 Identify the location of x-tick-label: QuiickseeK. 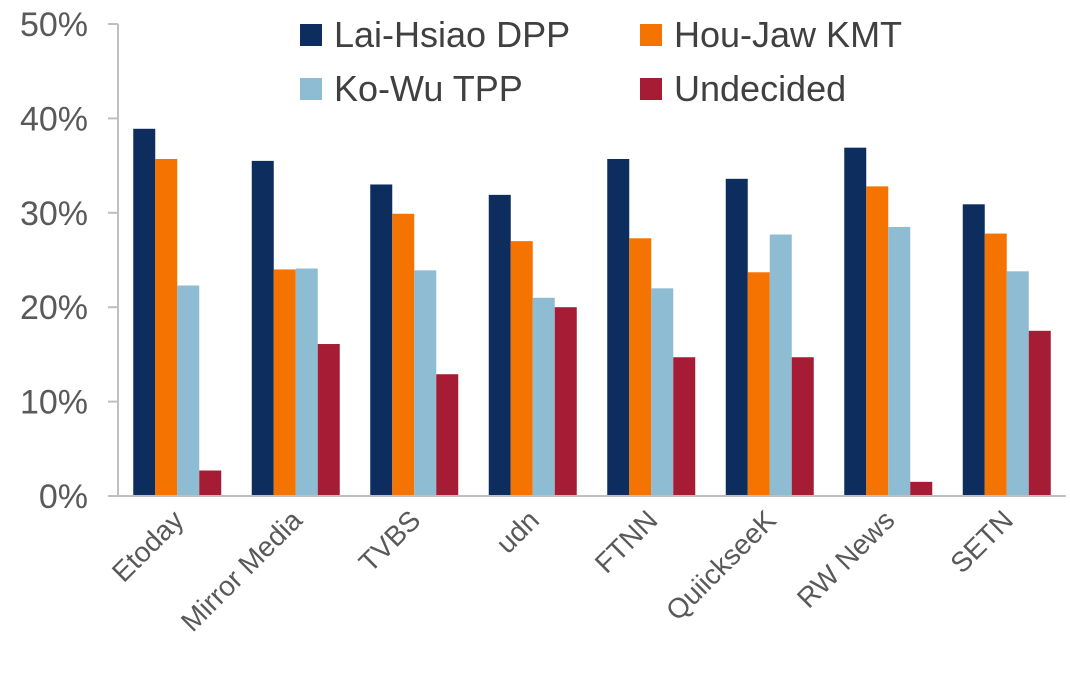
(721, 565).